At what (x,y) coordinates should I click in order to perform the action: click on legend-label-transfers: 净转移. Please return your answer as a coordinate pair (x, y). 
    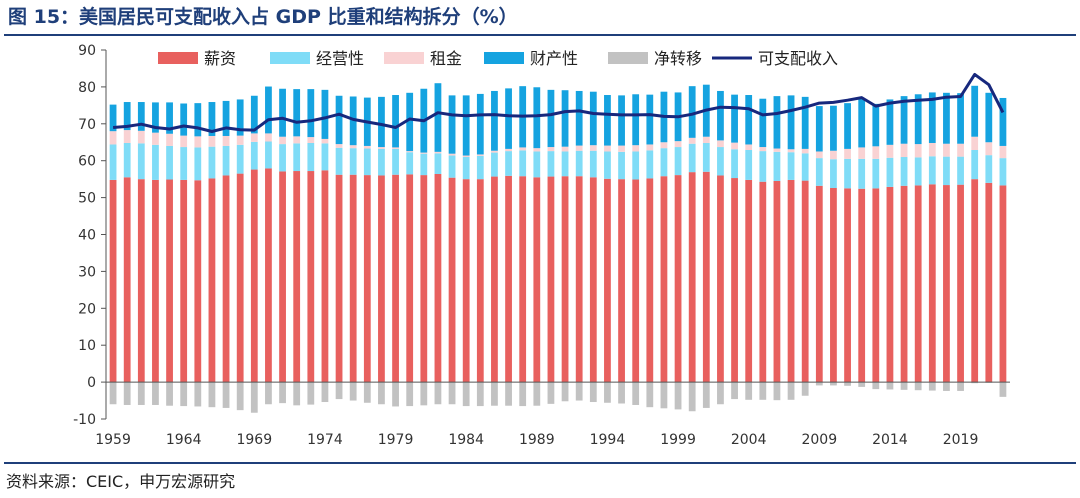
    Looking at the image, I should click on (678, 58).